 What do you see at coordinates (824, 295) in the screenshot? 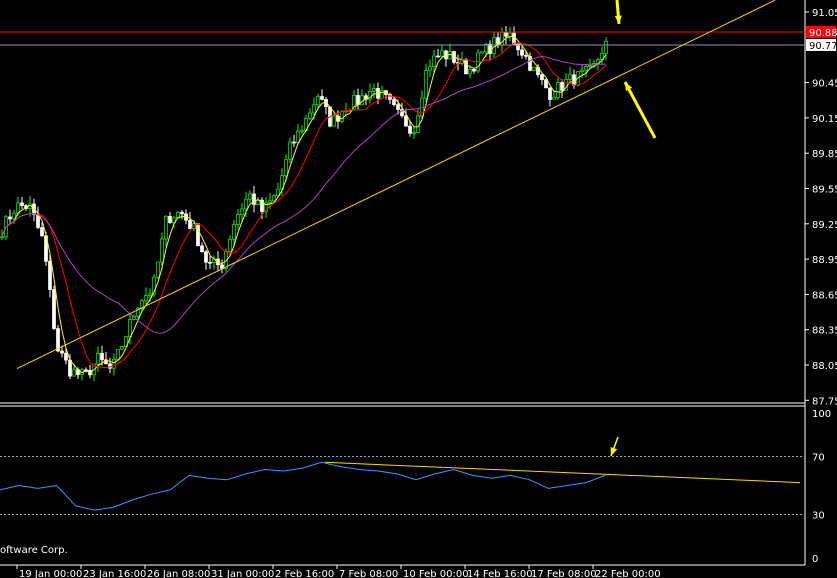
I see `price-tick-label: 88.65` at bounding box center [824, 295].